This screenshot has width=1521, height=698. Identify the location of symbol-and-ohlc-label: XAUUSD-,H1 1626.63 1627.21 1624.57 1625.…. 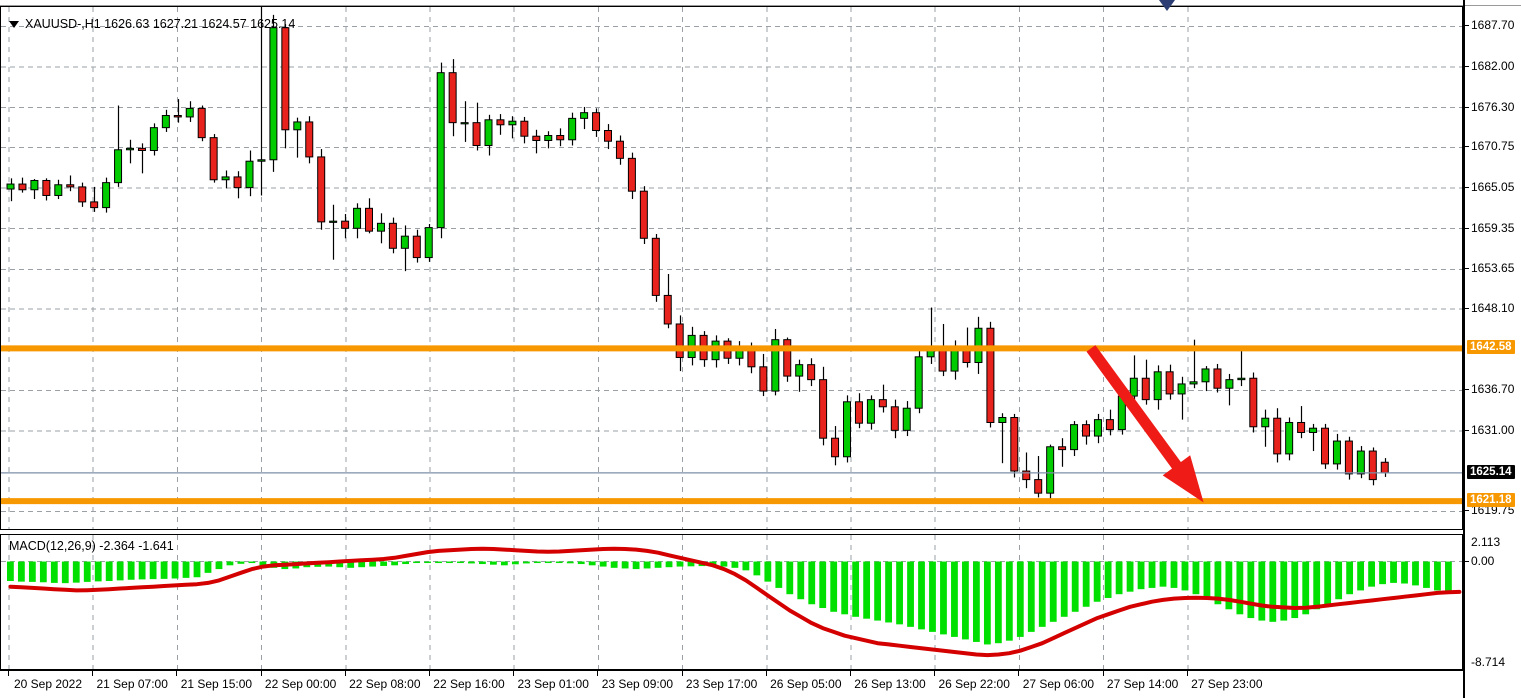
(160, 24).